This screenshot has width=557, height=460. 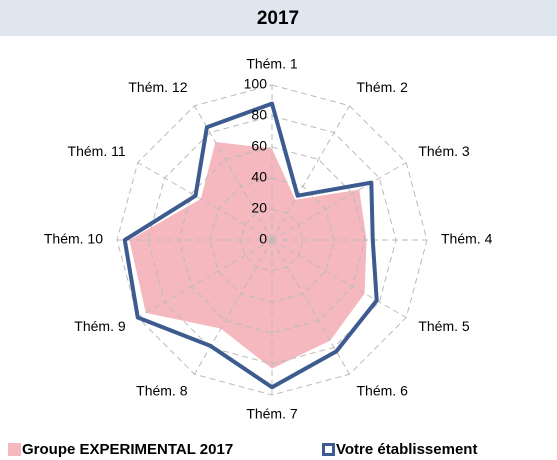 I want to click on category-label: Thém. 4, so click(x=467, y=239).